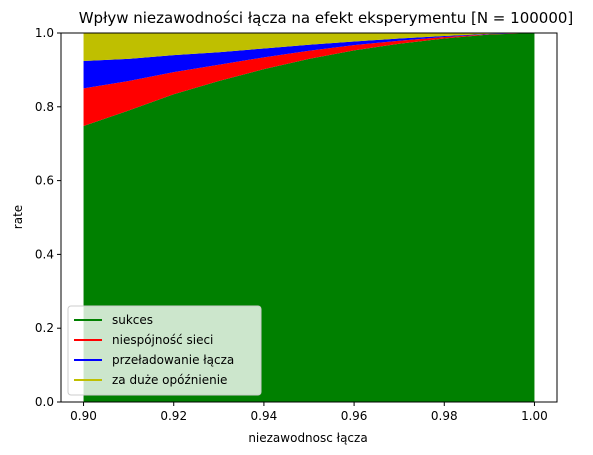  What do you see at coordinates (132, 320) in the screenshot?
I see `legend-label-0: sukces` at bounding box center [132, 320].